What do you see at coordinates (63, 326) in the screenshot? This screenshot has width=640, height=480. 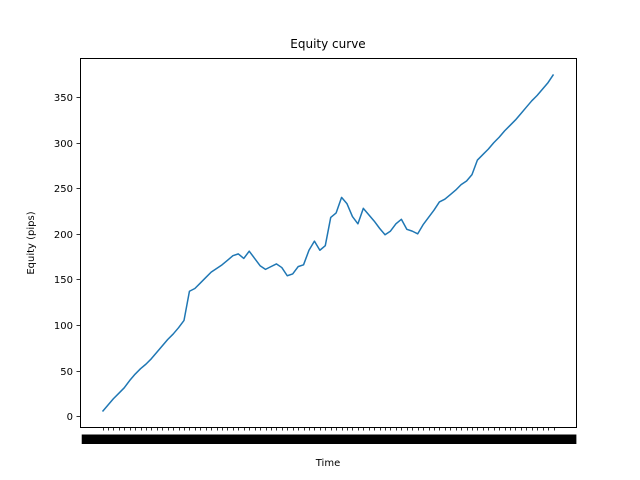 I see `y-tick-label: 100` at bounding box center [63, 326].